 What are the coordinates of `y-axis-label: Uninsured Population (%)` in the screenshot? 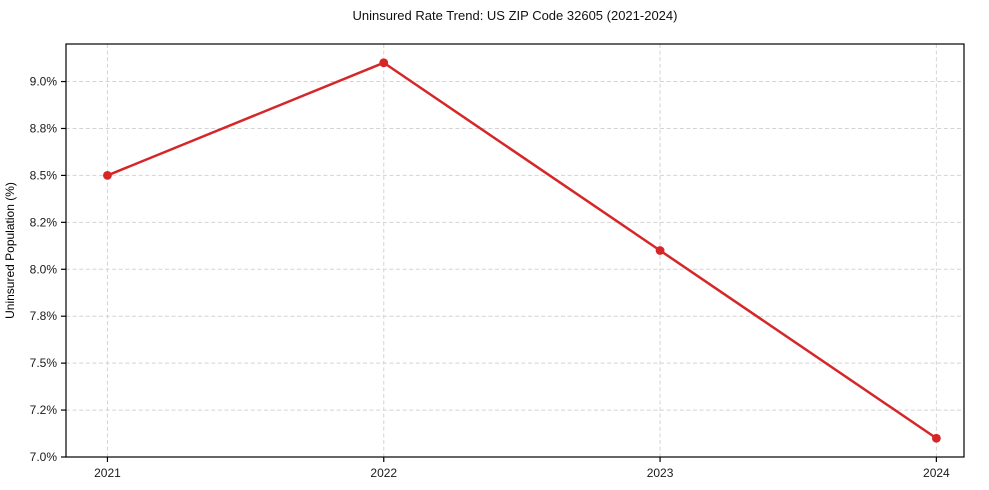 It's located at (10, 250).